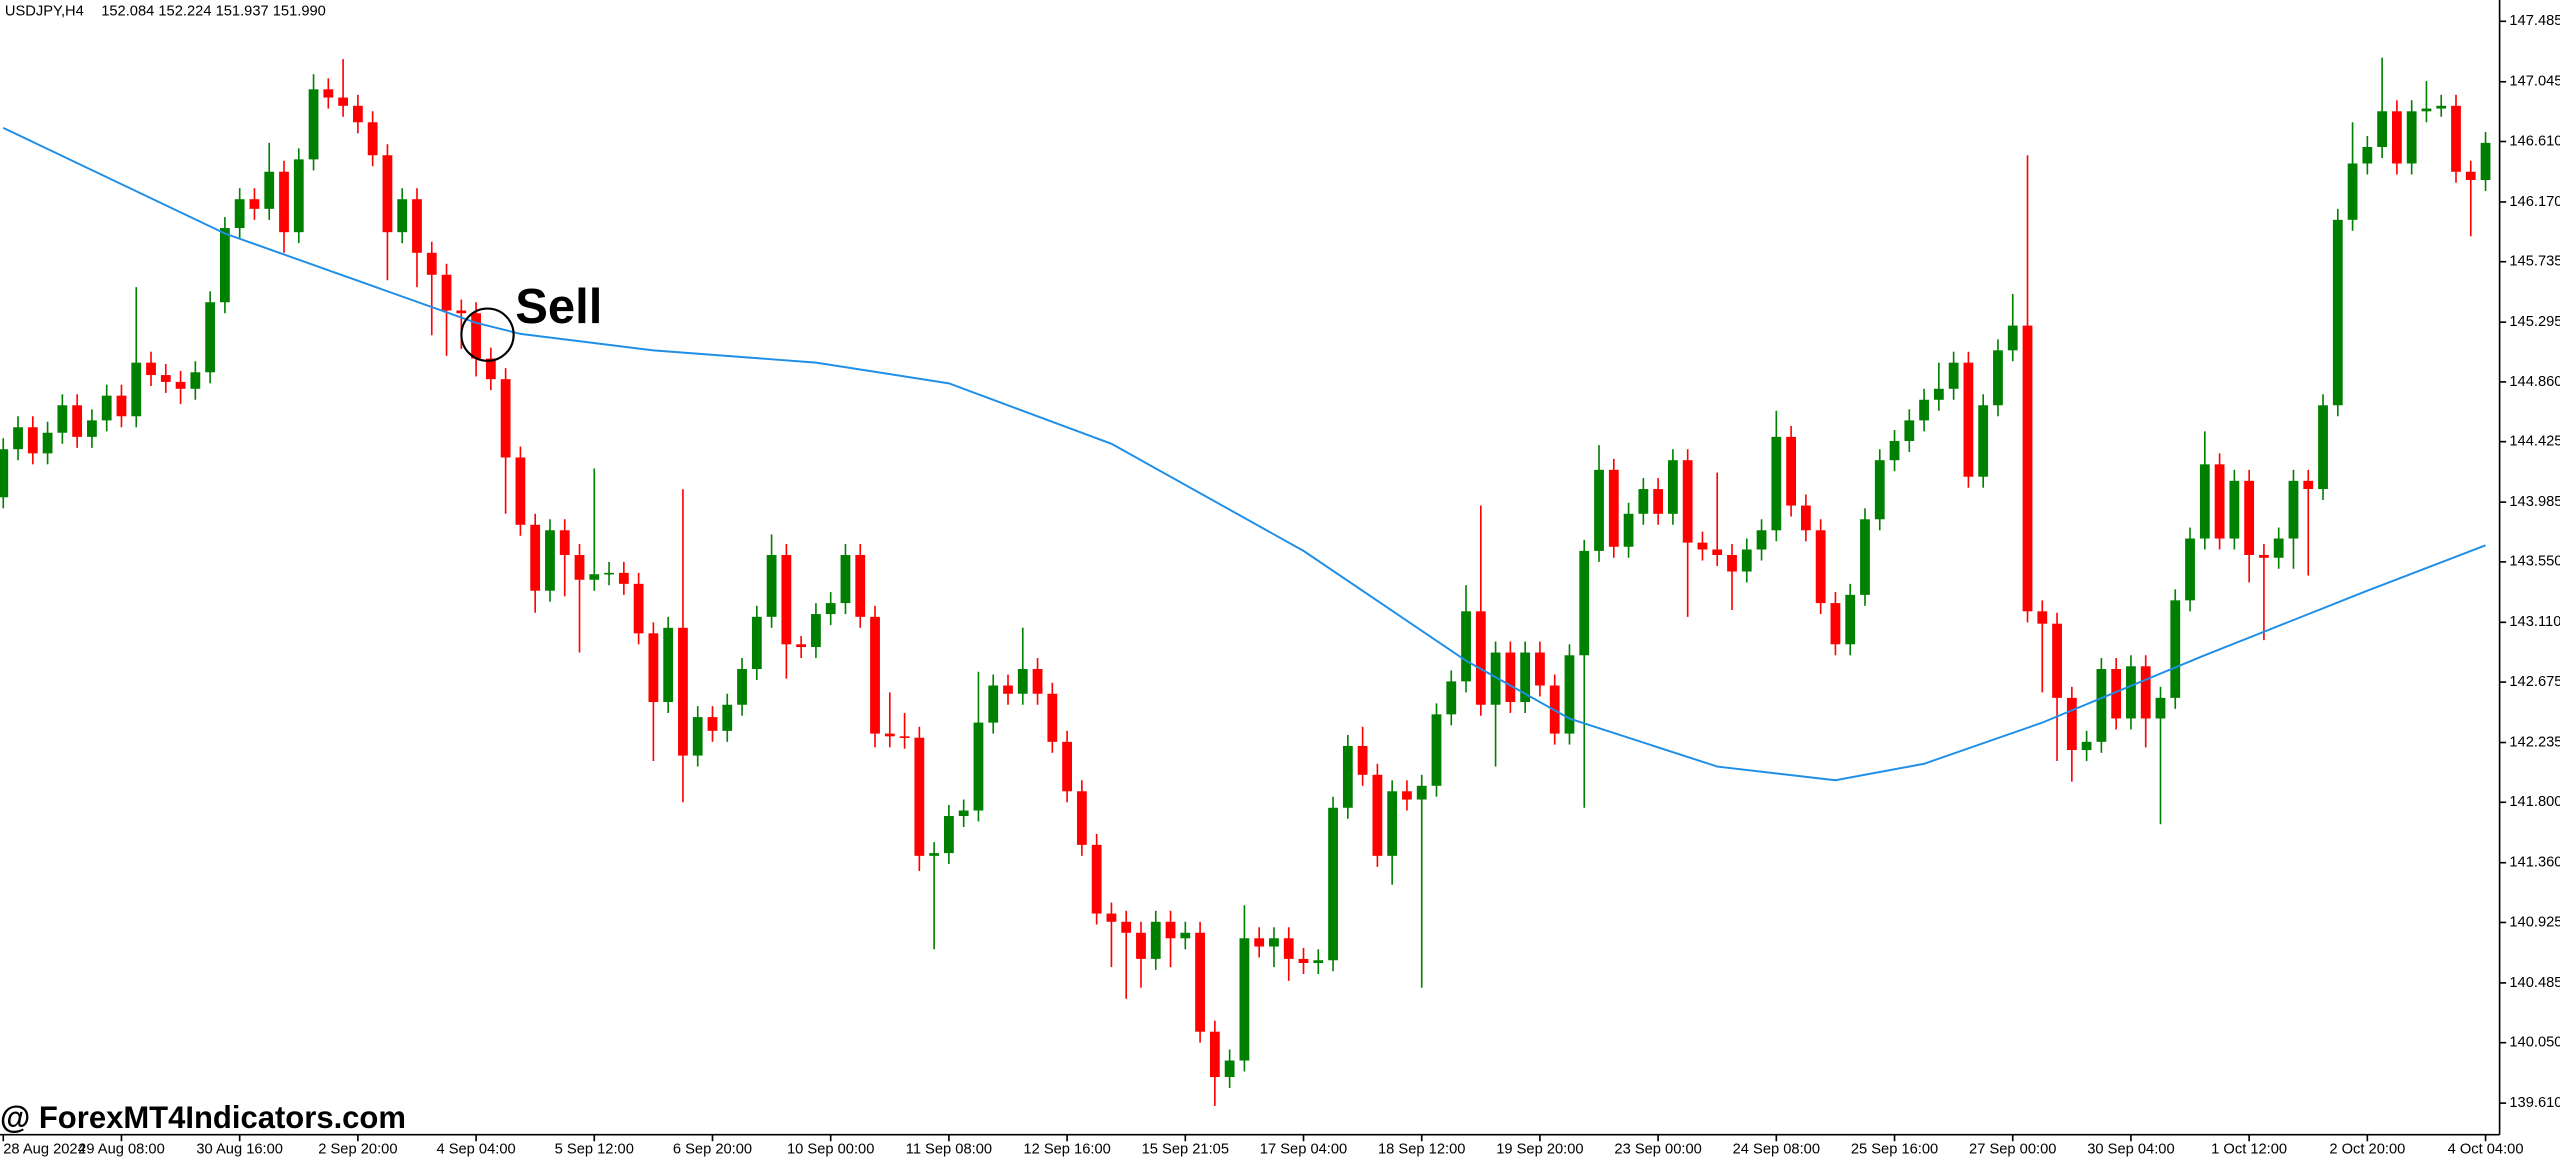  Describe the element at coordinates (2534, 562) in the screenshot. I see `y-tick-label: 143.550` at that location.